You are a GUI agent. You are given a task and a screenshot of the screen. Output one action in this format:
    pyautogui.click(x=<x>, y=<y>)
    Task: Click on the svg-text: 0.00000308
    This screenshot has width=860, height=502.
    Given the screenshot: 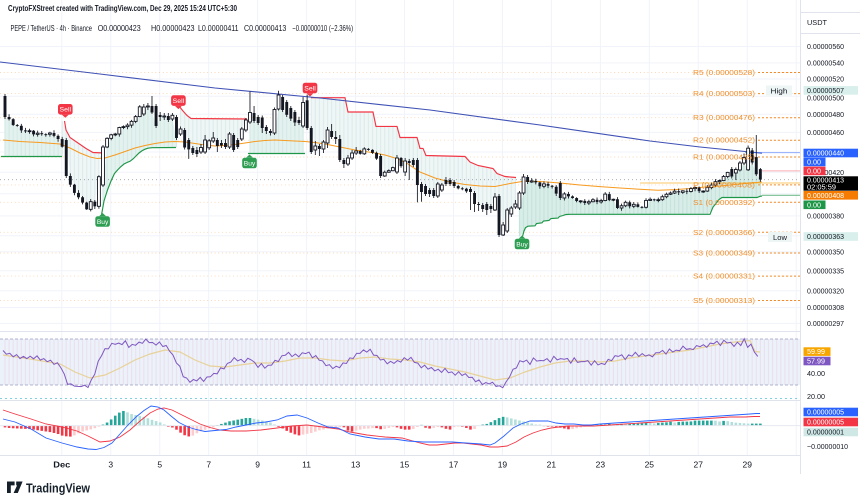 What is the action you would take?
    pyautogui.click(x=825, y=307)
    